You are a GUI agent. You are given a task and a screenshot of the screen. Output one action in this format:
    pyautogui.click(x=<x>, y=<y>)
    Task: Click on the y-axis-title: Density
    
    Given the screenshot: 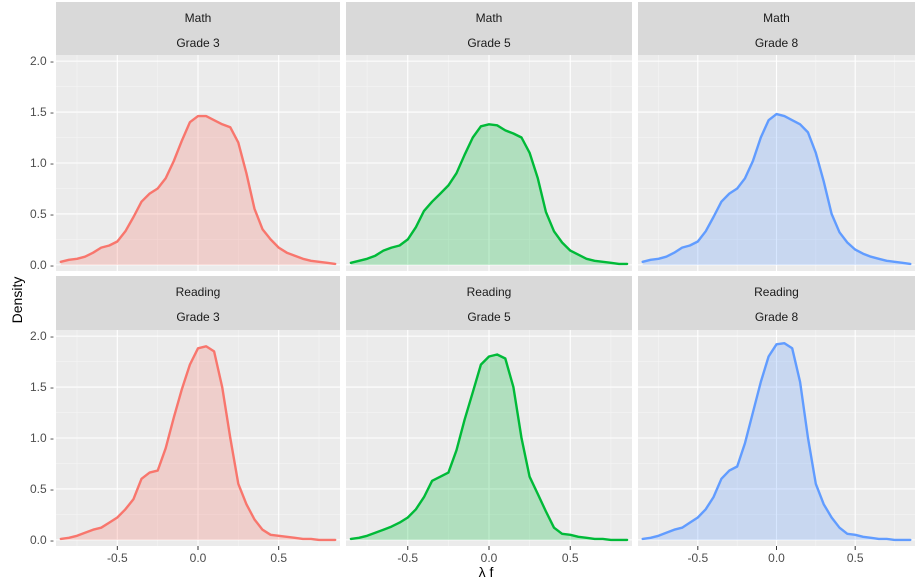 What is the action you would take?
    pyautogui.click(x=17, y=300)
    